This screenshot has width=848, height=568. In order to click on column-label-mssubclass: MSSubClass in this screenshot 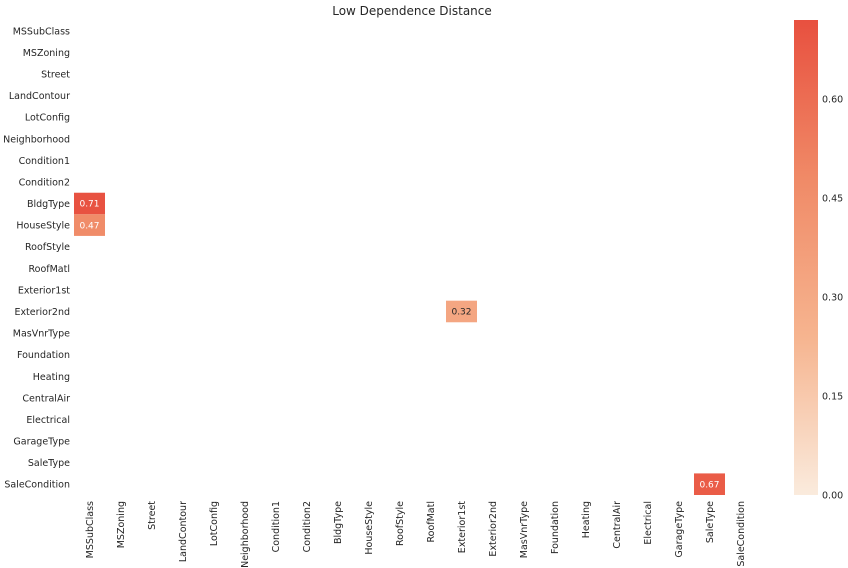, I will do `click(90, 529)`.